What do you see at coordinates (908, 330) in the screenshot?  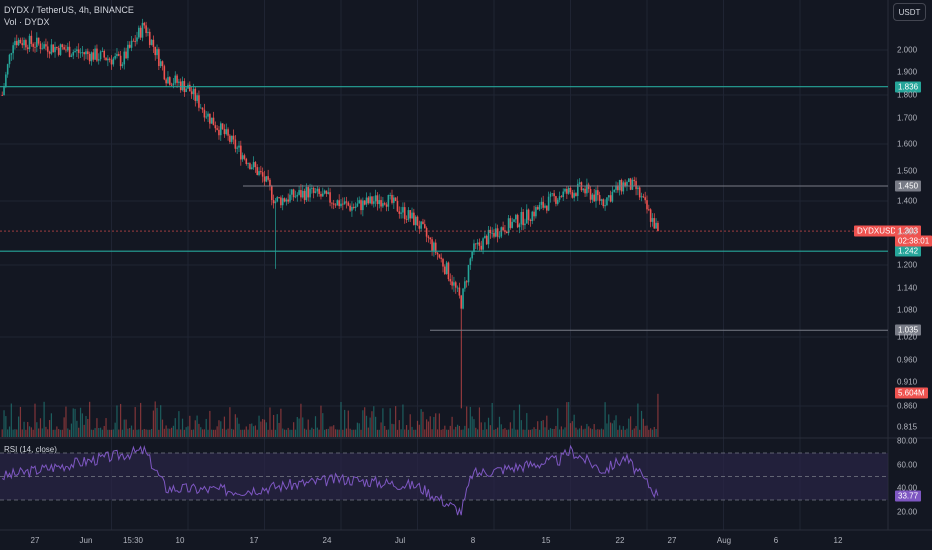 I see `level-price-tag: 1.035` at bounding box center [908, 330].